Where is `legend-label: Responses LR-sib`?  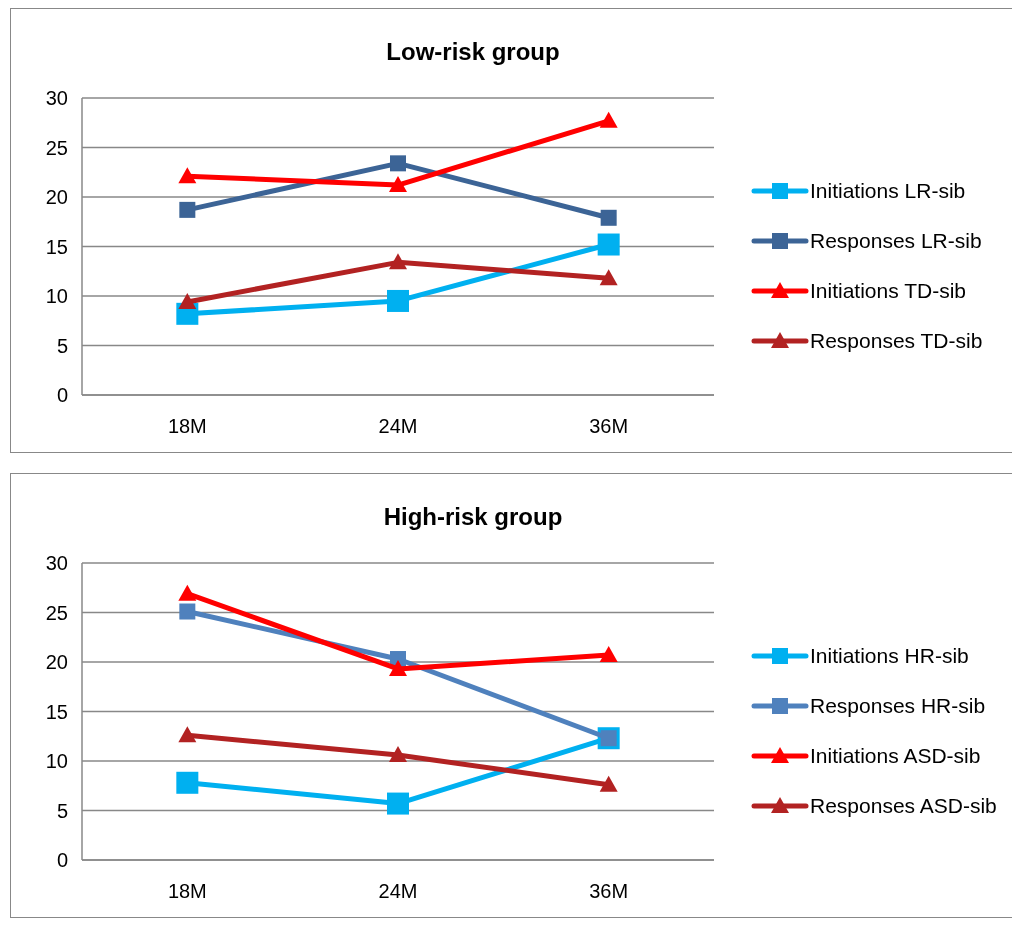
legend-label: Responses LR-sib is located at coordinates (896, 241).